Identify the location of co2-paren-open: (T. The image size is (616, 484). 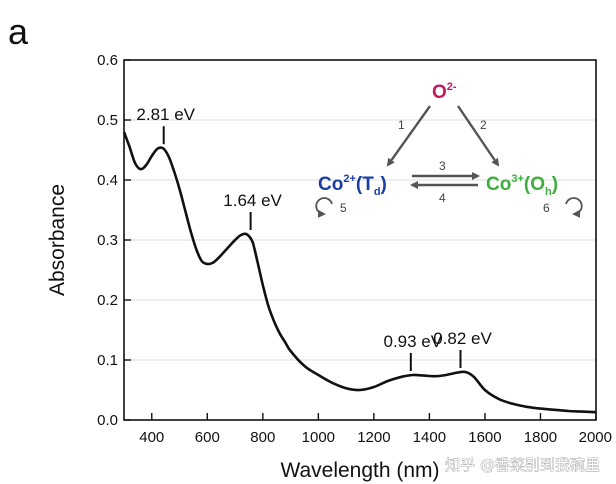
(365, 184).